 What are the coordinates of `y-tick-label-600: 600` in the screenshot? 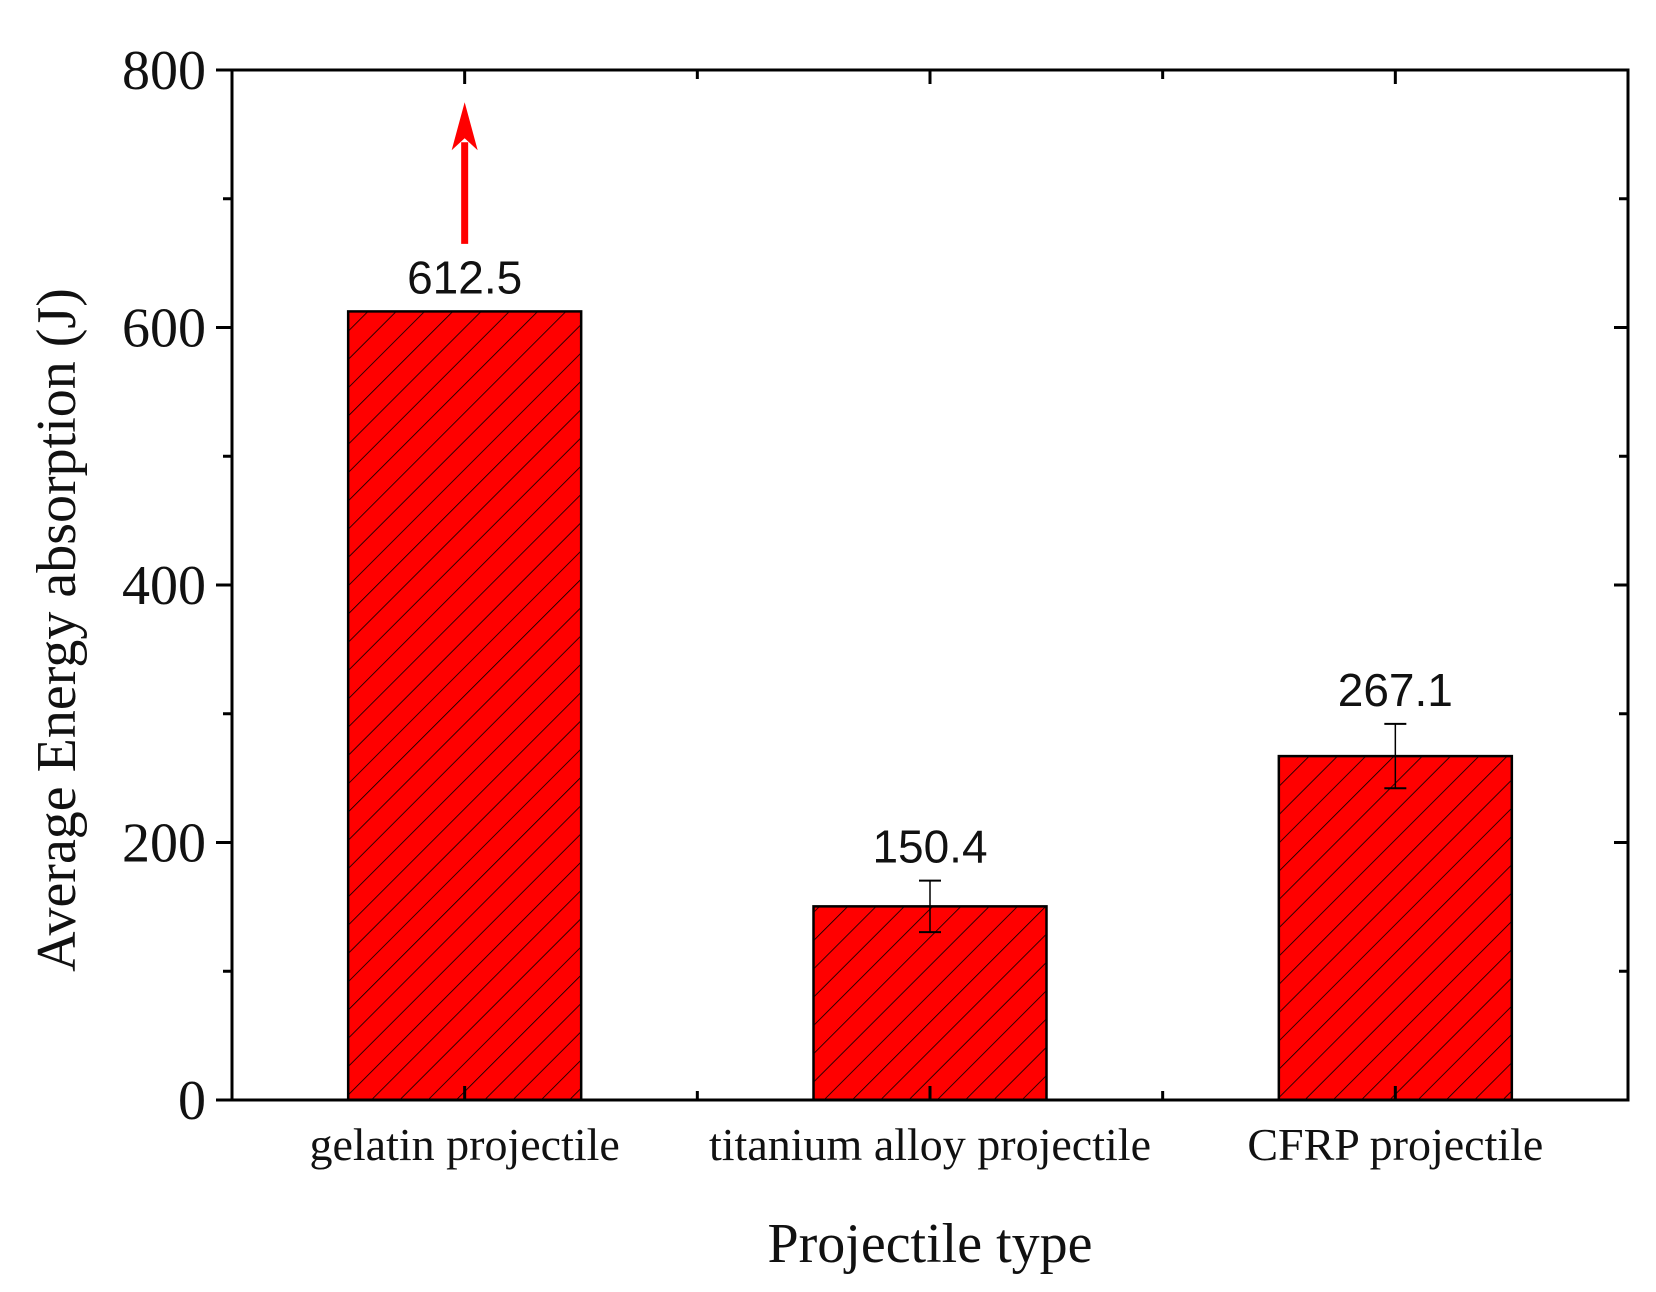 It's located at (164, 329).